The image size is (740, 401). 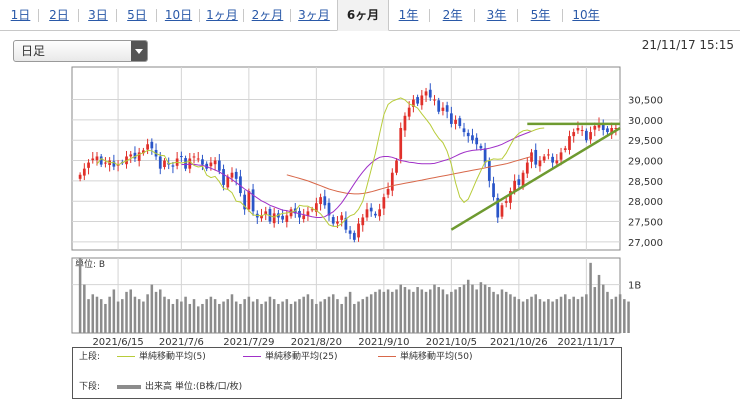 I want to click on tab-0: 1日, so click(x=20, y=15).